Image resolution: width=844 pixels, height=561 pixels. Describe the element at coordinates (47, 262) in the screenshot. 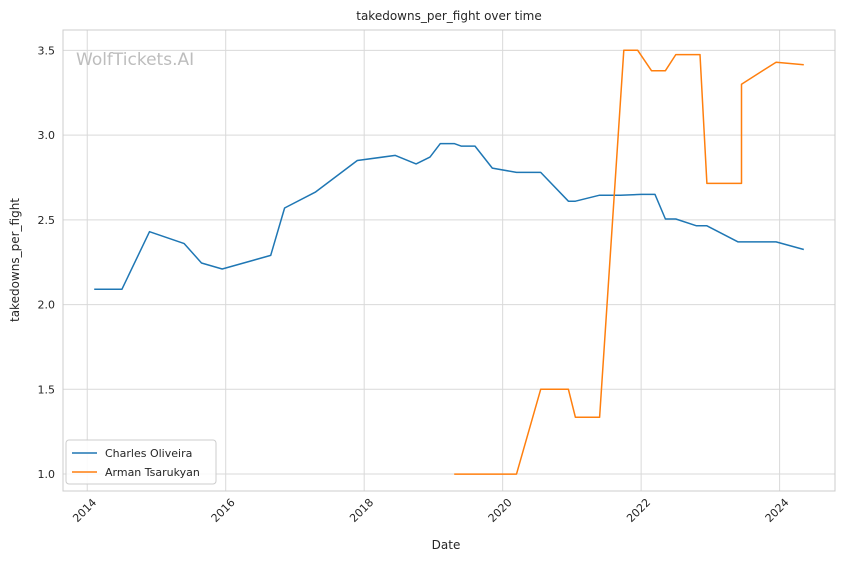

I see `y-axis-ticks: 1.0 1.5 2.0 2.5 3.0 3.5` at that location.